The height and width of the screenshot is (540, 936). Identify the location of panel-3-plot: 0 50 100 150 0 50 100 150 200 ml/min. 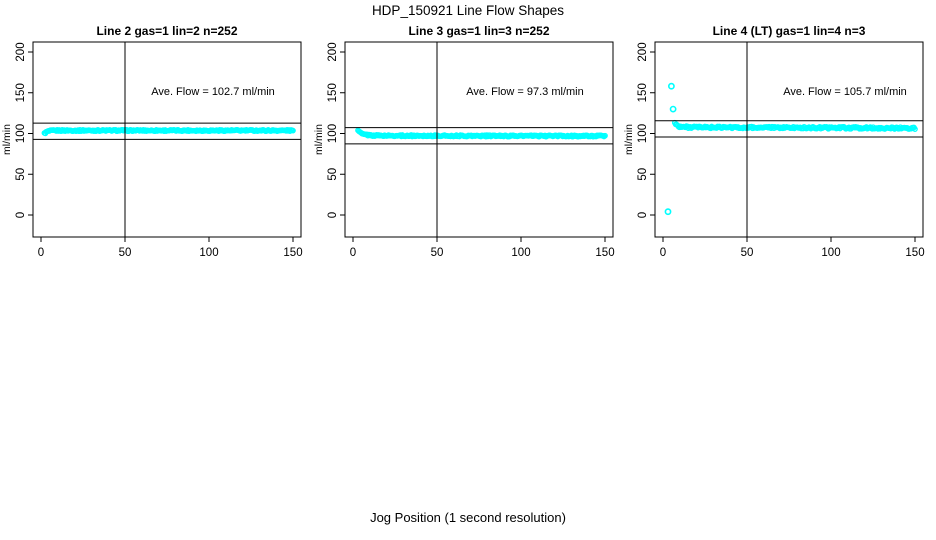
(774, 150).